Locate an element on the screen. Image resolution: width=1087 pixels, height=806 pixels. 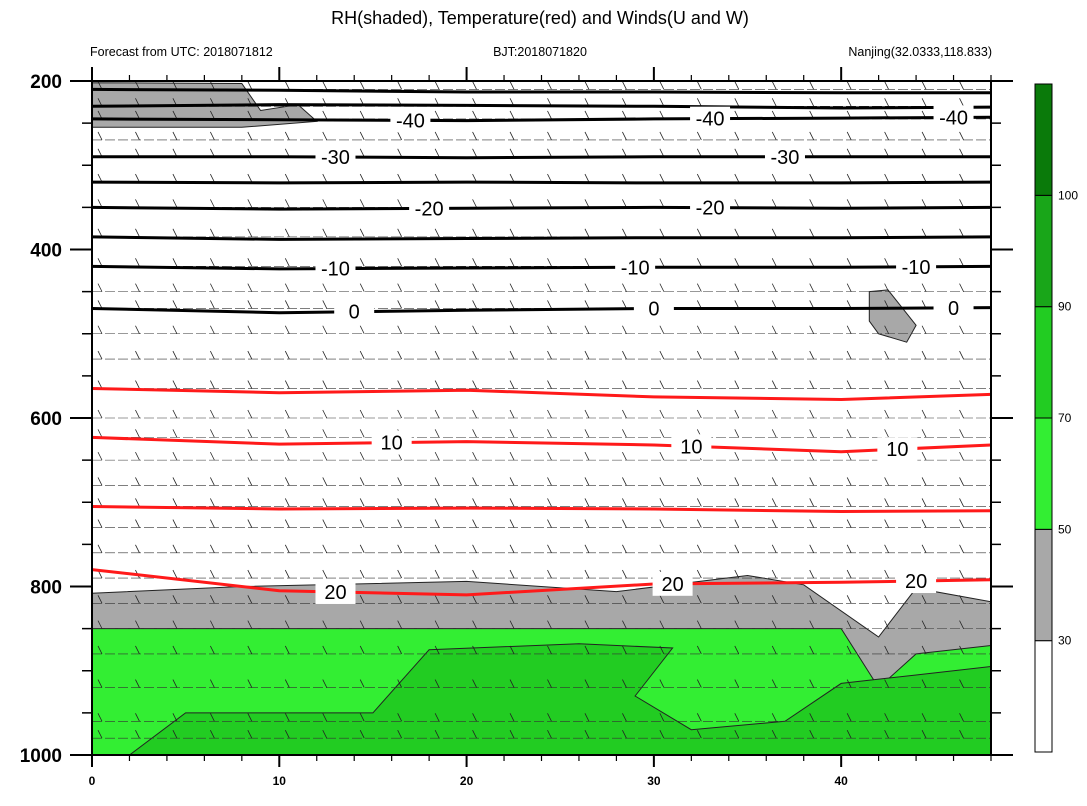
contour-label-10-2: 10 is located at coordinates (897, 450).